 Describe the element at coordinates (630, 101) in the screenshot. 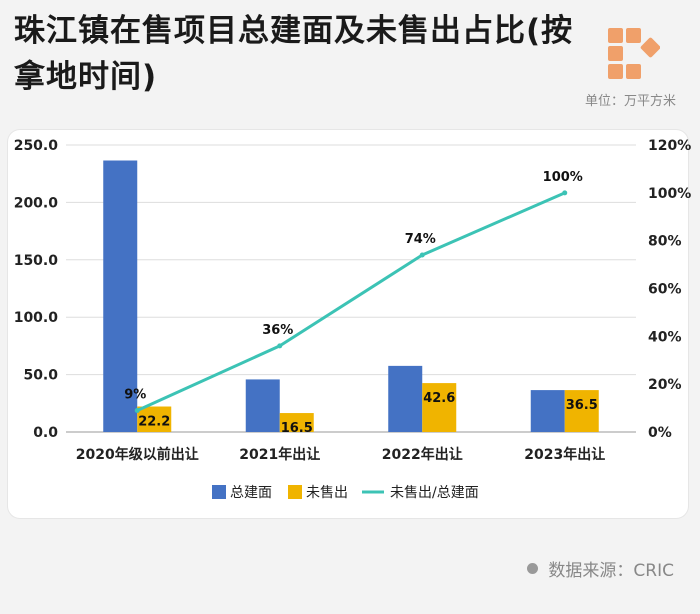

I see `unit-label: 单位：万平方米` at that location.